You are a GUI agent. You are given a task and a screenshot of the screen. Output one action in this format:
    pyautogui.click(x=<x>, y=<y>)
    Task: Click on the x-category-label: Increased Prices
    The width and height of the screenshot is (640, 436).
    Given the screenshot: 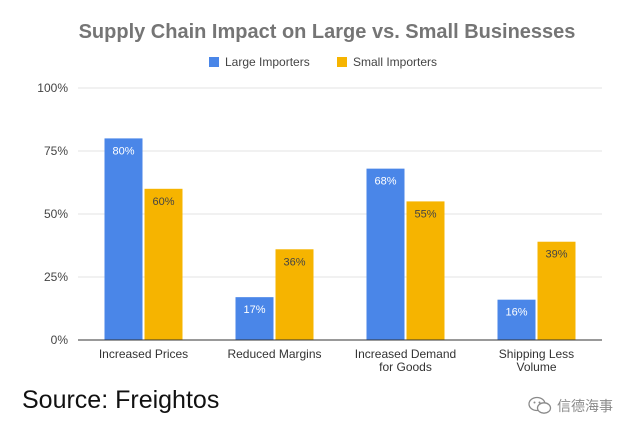 What is the action you would take?
    pyautogui.click(x=143, y=354)
    